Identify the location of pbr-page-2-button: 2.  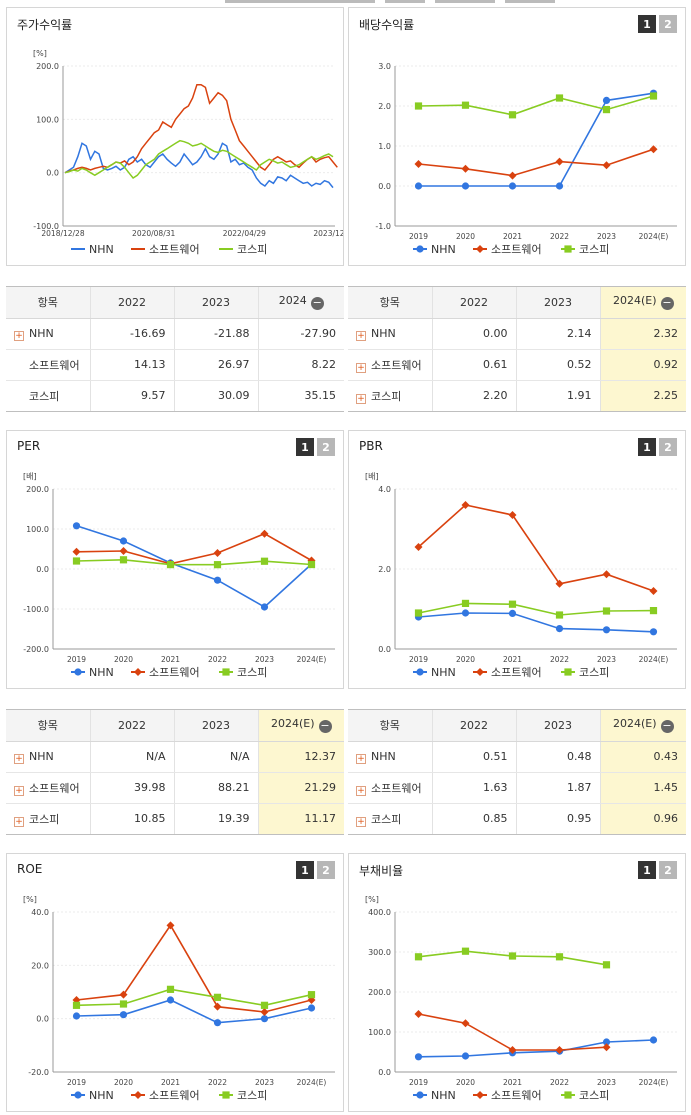
(668, 447).